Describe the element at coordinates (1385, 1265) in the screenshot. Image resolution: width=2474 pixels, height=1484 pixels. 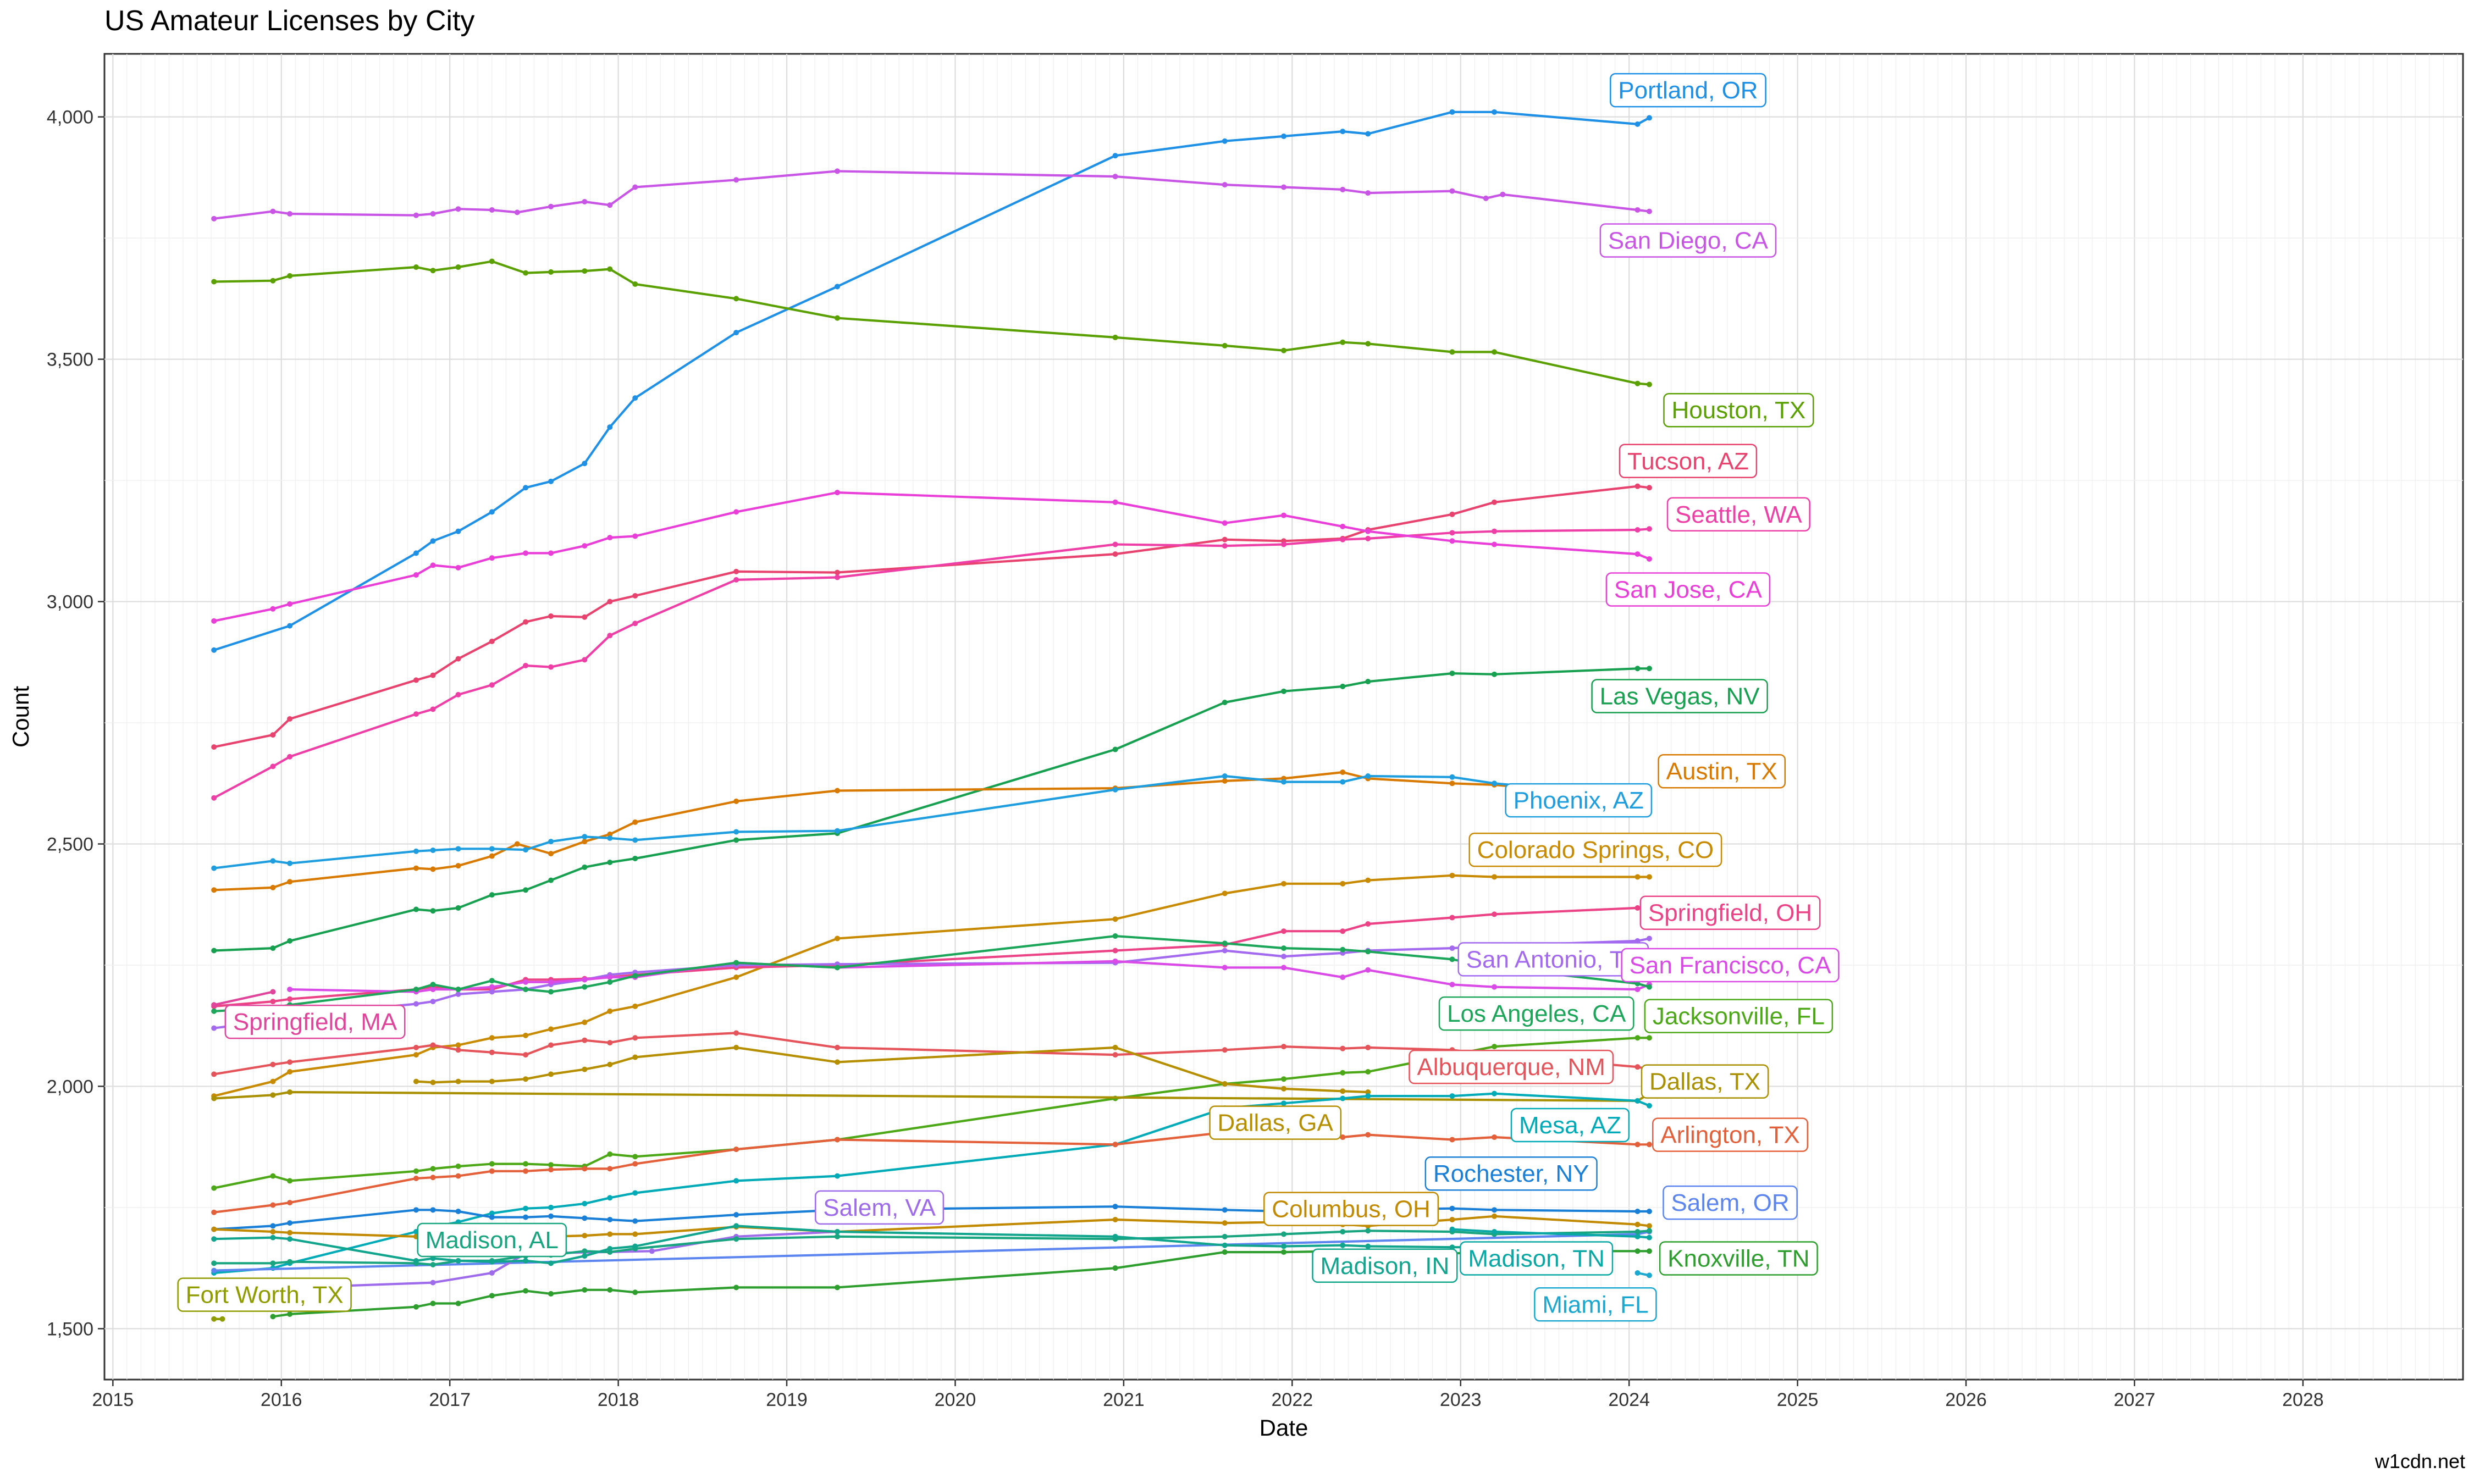
I see `series-label: Madison, IN` at that location.